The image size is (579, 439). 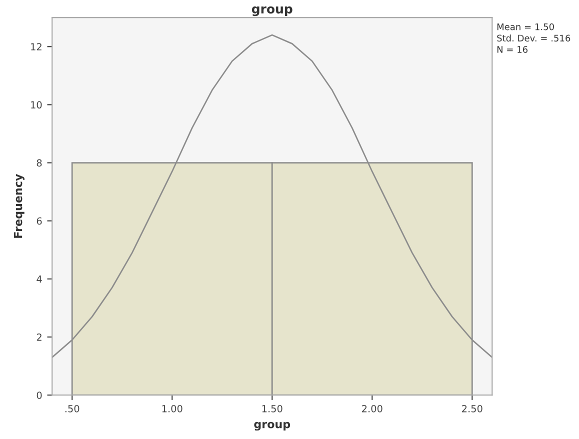 I want to click on y-tick-label: 4, so click(x=39, y=279).